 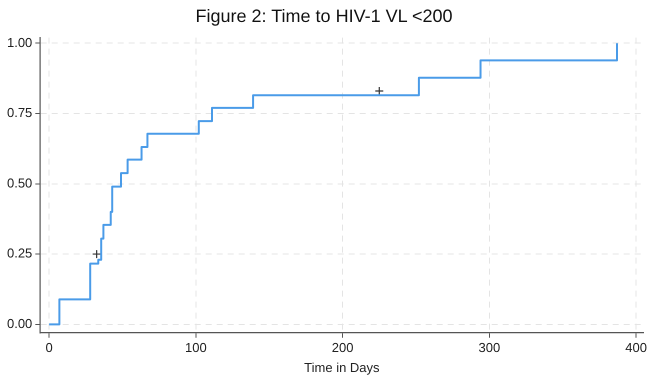 I want to click on x-tick-label: 200, so click(x=343, y=348).